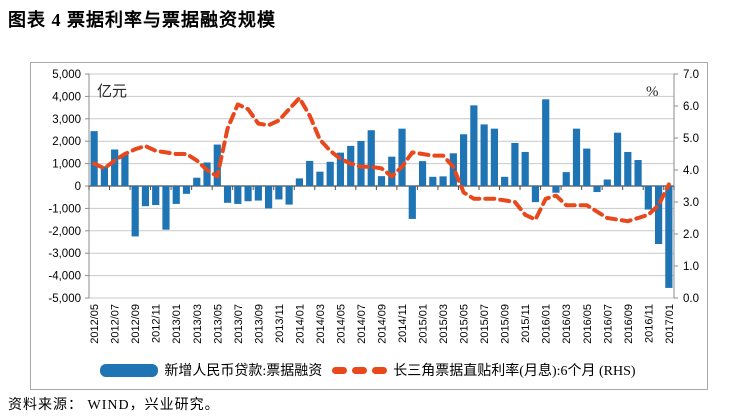 Image resolution: width=738 pixels, height=420 pixels. Describe the element at coordinates (691, 171) in the screenshot. I see `right-axis-tick-label: 4.0` at that location.